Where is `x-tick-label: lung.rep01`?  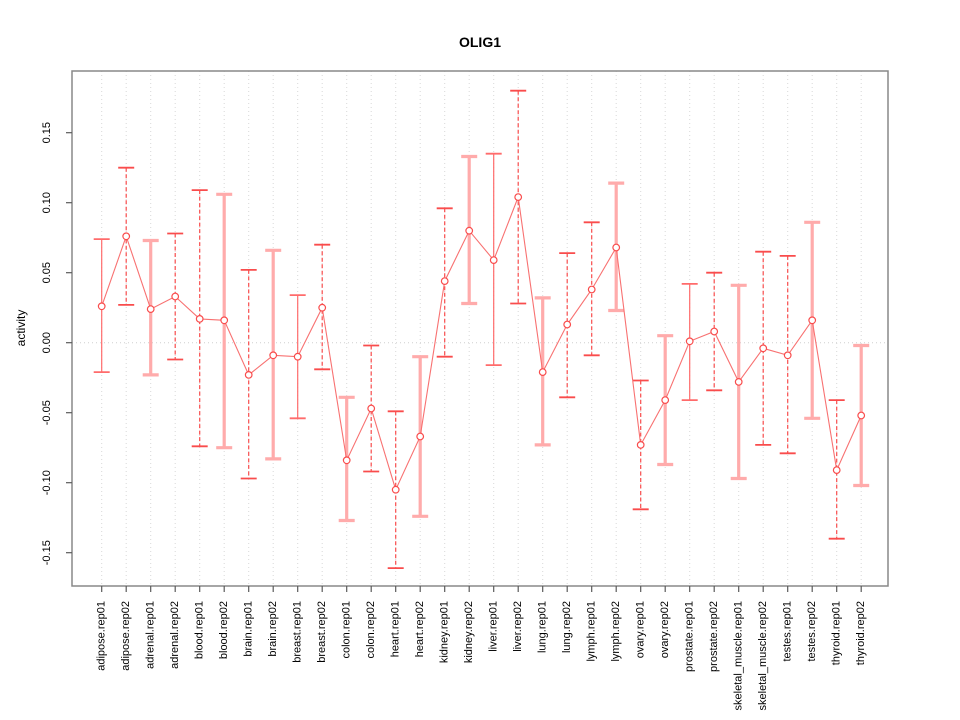 x-tick-label: lung.rep01 is located at coordinates (543, 627).